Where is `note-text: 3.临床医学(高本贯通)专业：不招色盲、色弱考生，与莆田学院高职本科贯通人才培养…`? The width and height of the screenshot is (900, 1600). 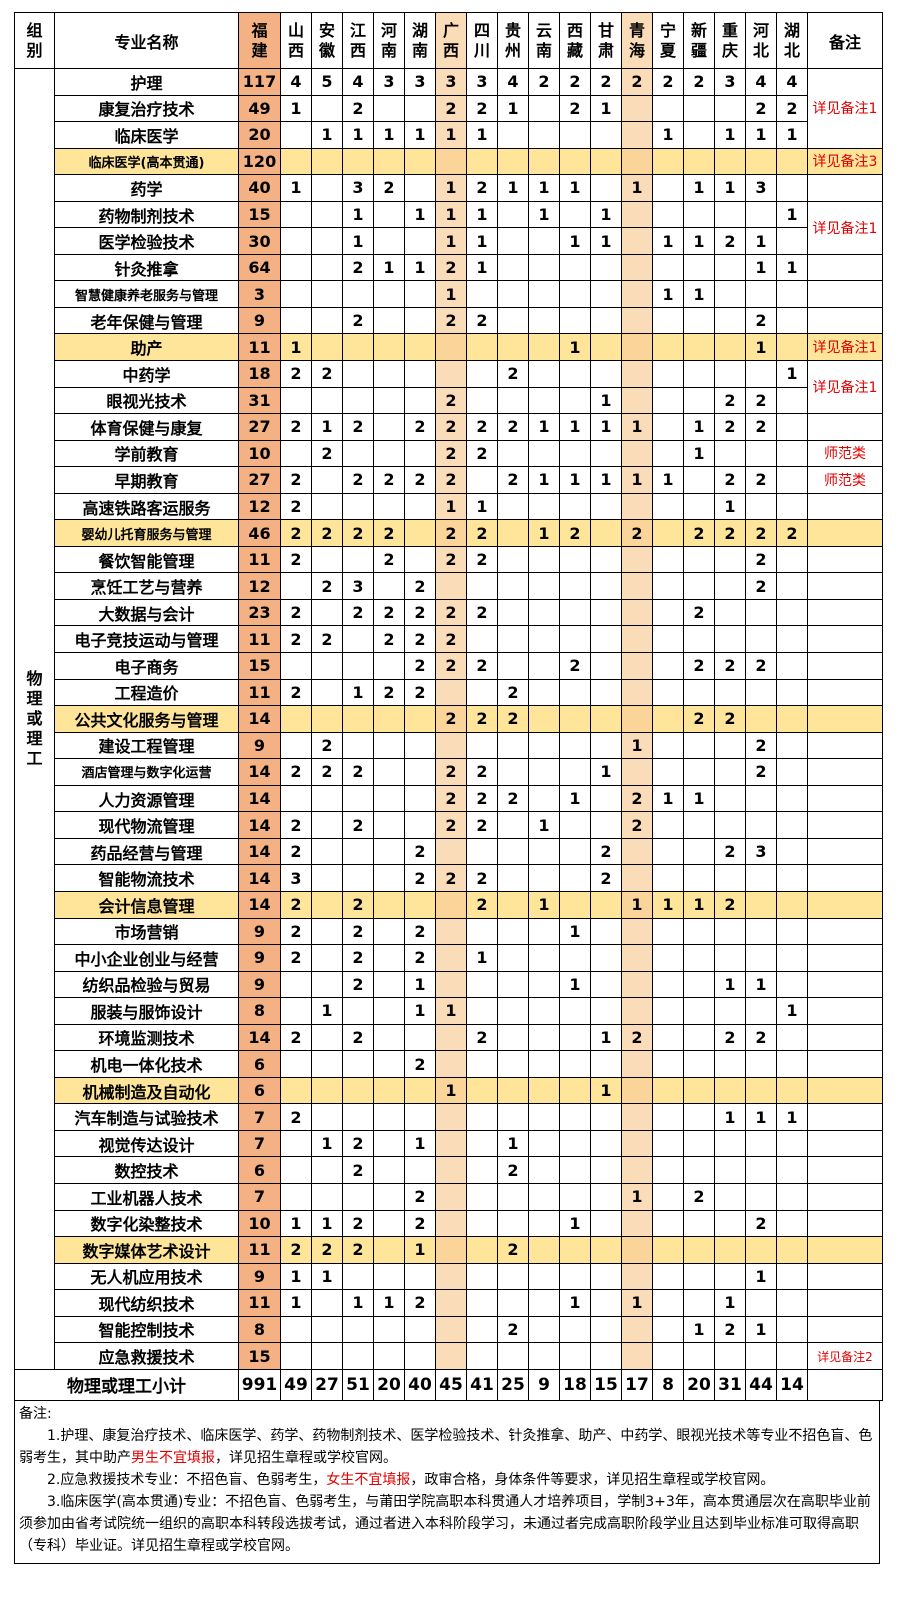 note-text: 3.临床医学(高本贯通)专业：不招色盲、色弱考生，与莆田学院高职本科贯通人才培养… is located at coordinates (445, 1523).